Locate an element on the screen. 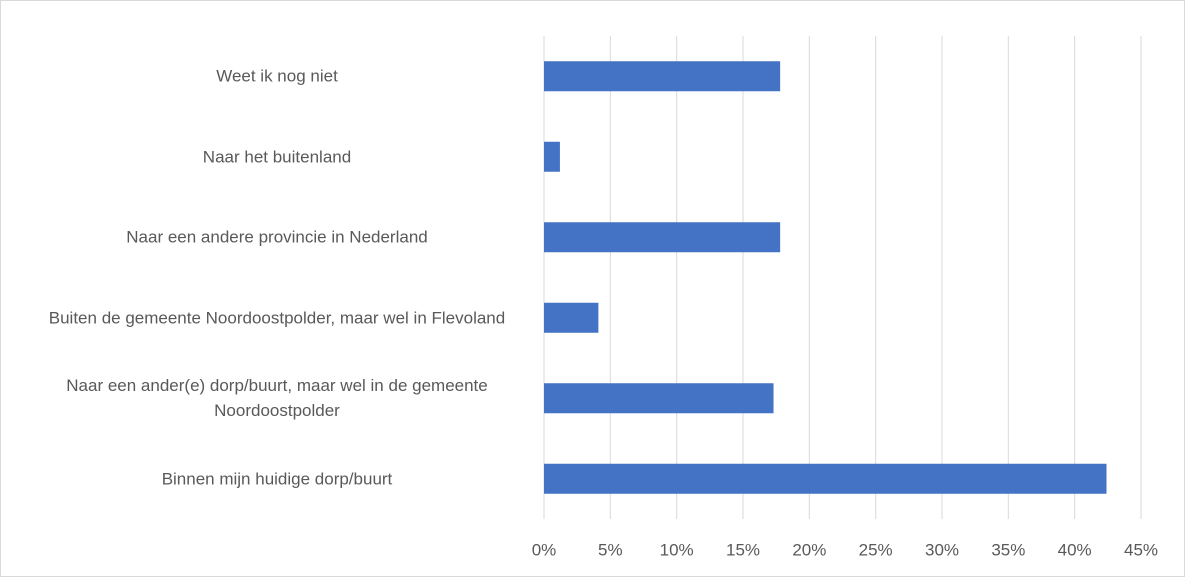 This screenshot has width=1185, height=577. x-tick-label: 25% is located at coordinates (876, 549).